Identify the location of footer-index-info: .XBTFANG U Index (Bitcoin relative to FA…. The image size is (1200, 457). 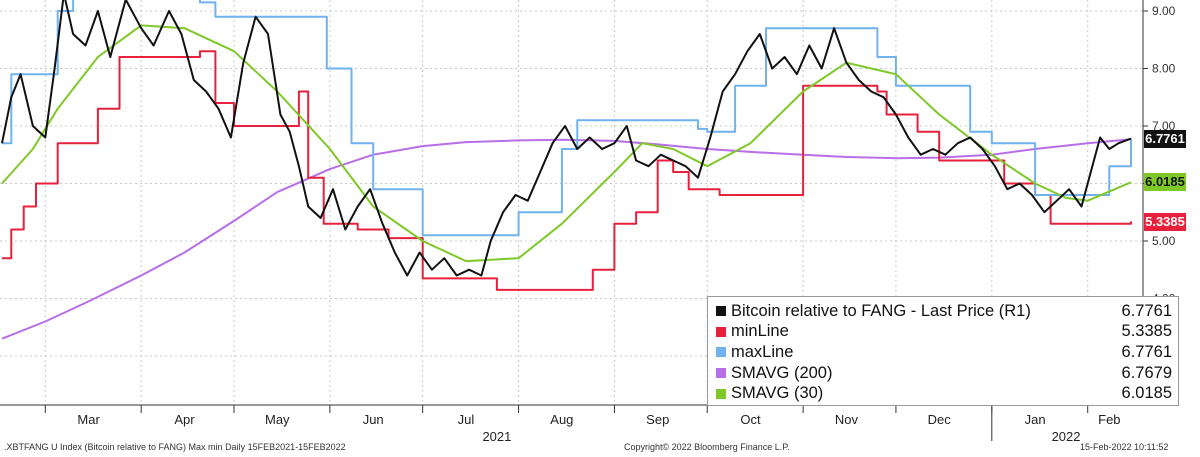
(175, 447).